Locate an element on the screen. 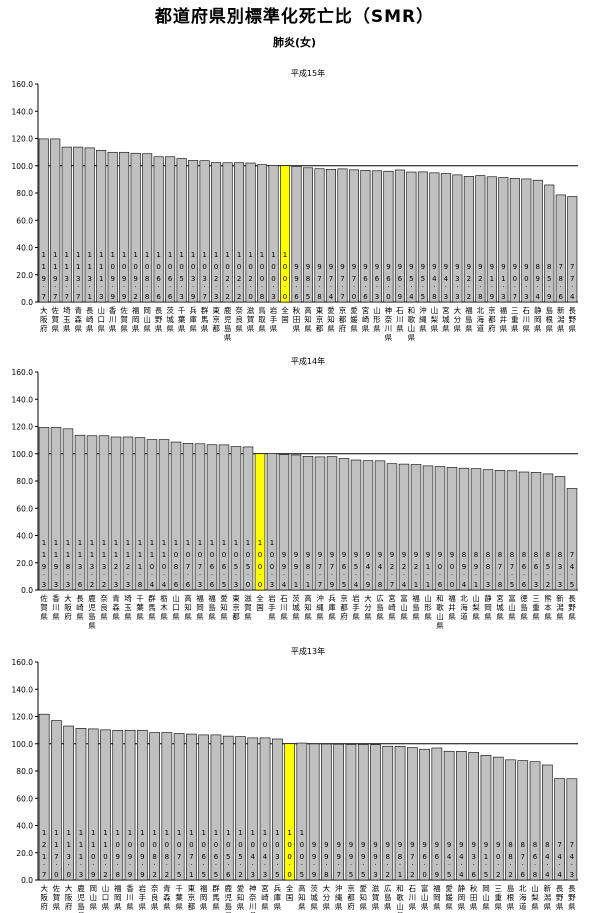  x-tick-label: 三重県 is located at coordinates (498, 897).